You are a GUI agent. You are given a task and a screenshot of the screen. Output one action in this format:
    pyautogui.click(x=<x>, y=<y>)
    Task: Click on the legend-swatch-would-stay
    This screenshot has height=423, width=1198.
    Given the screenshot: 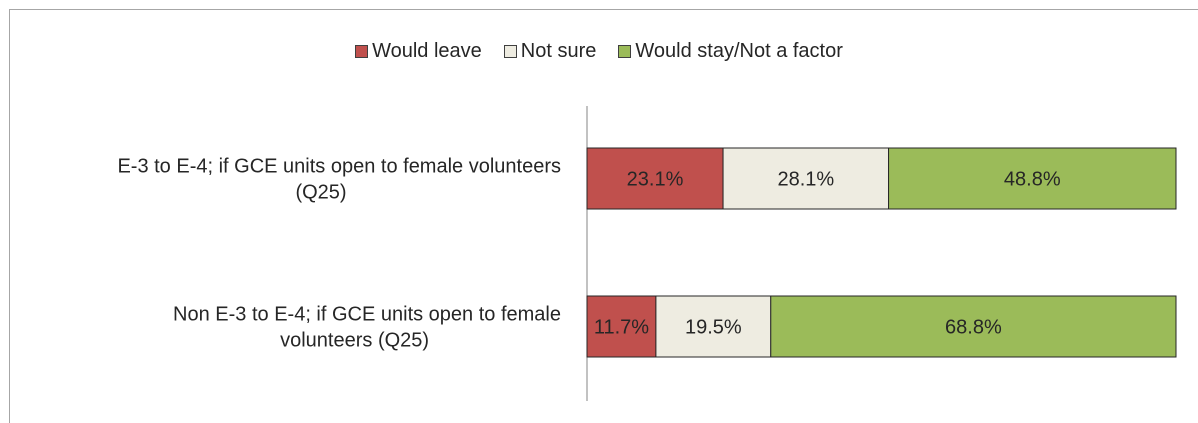 What is the action you would take?
    pyautogui.click(x=625, y=51)
    